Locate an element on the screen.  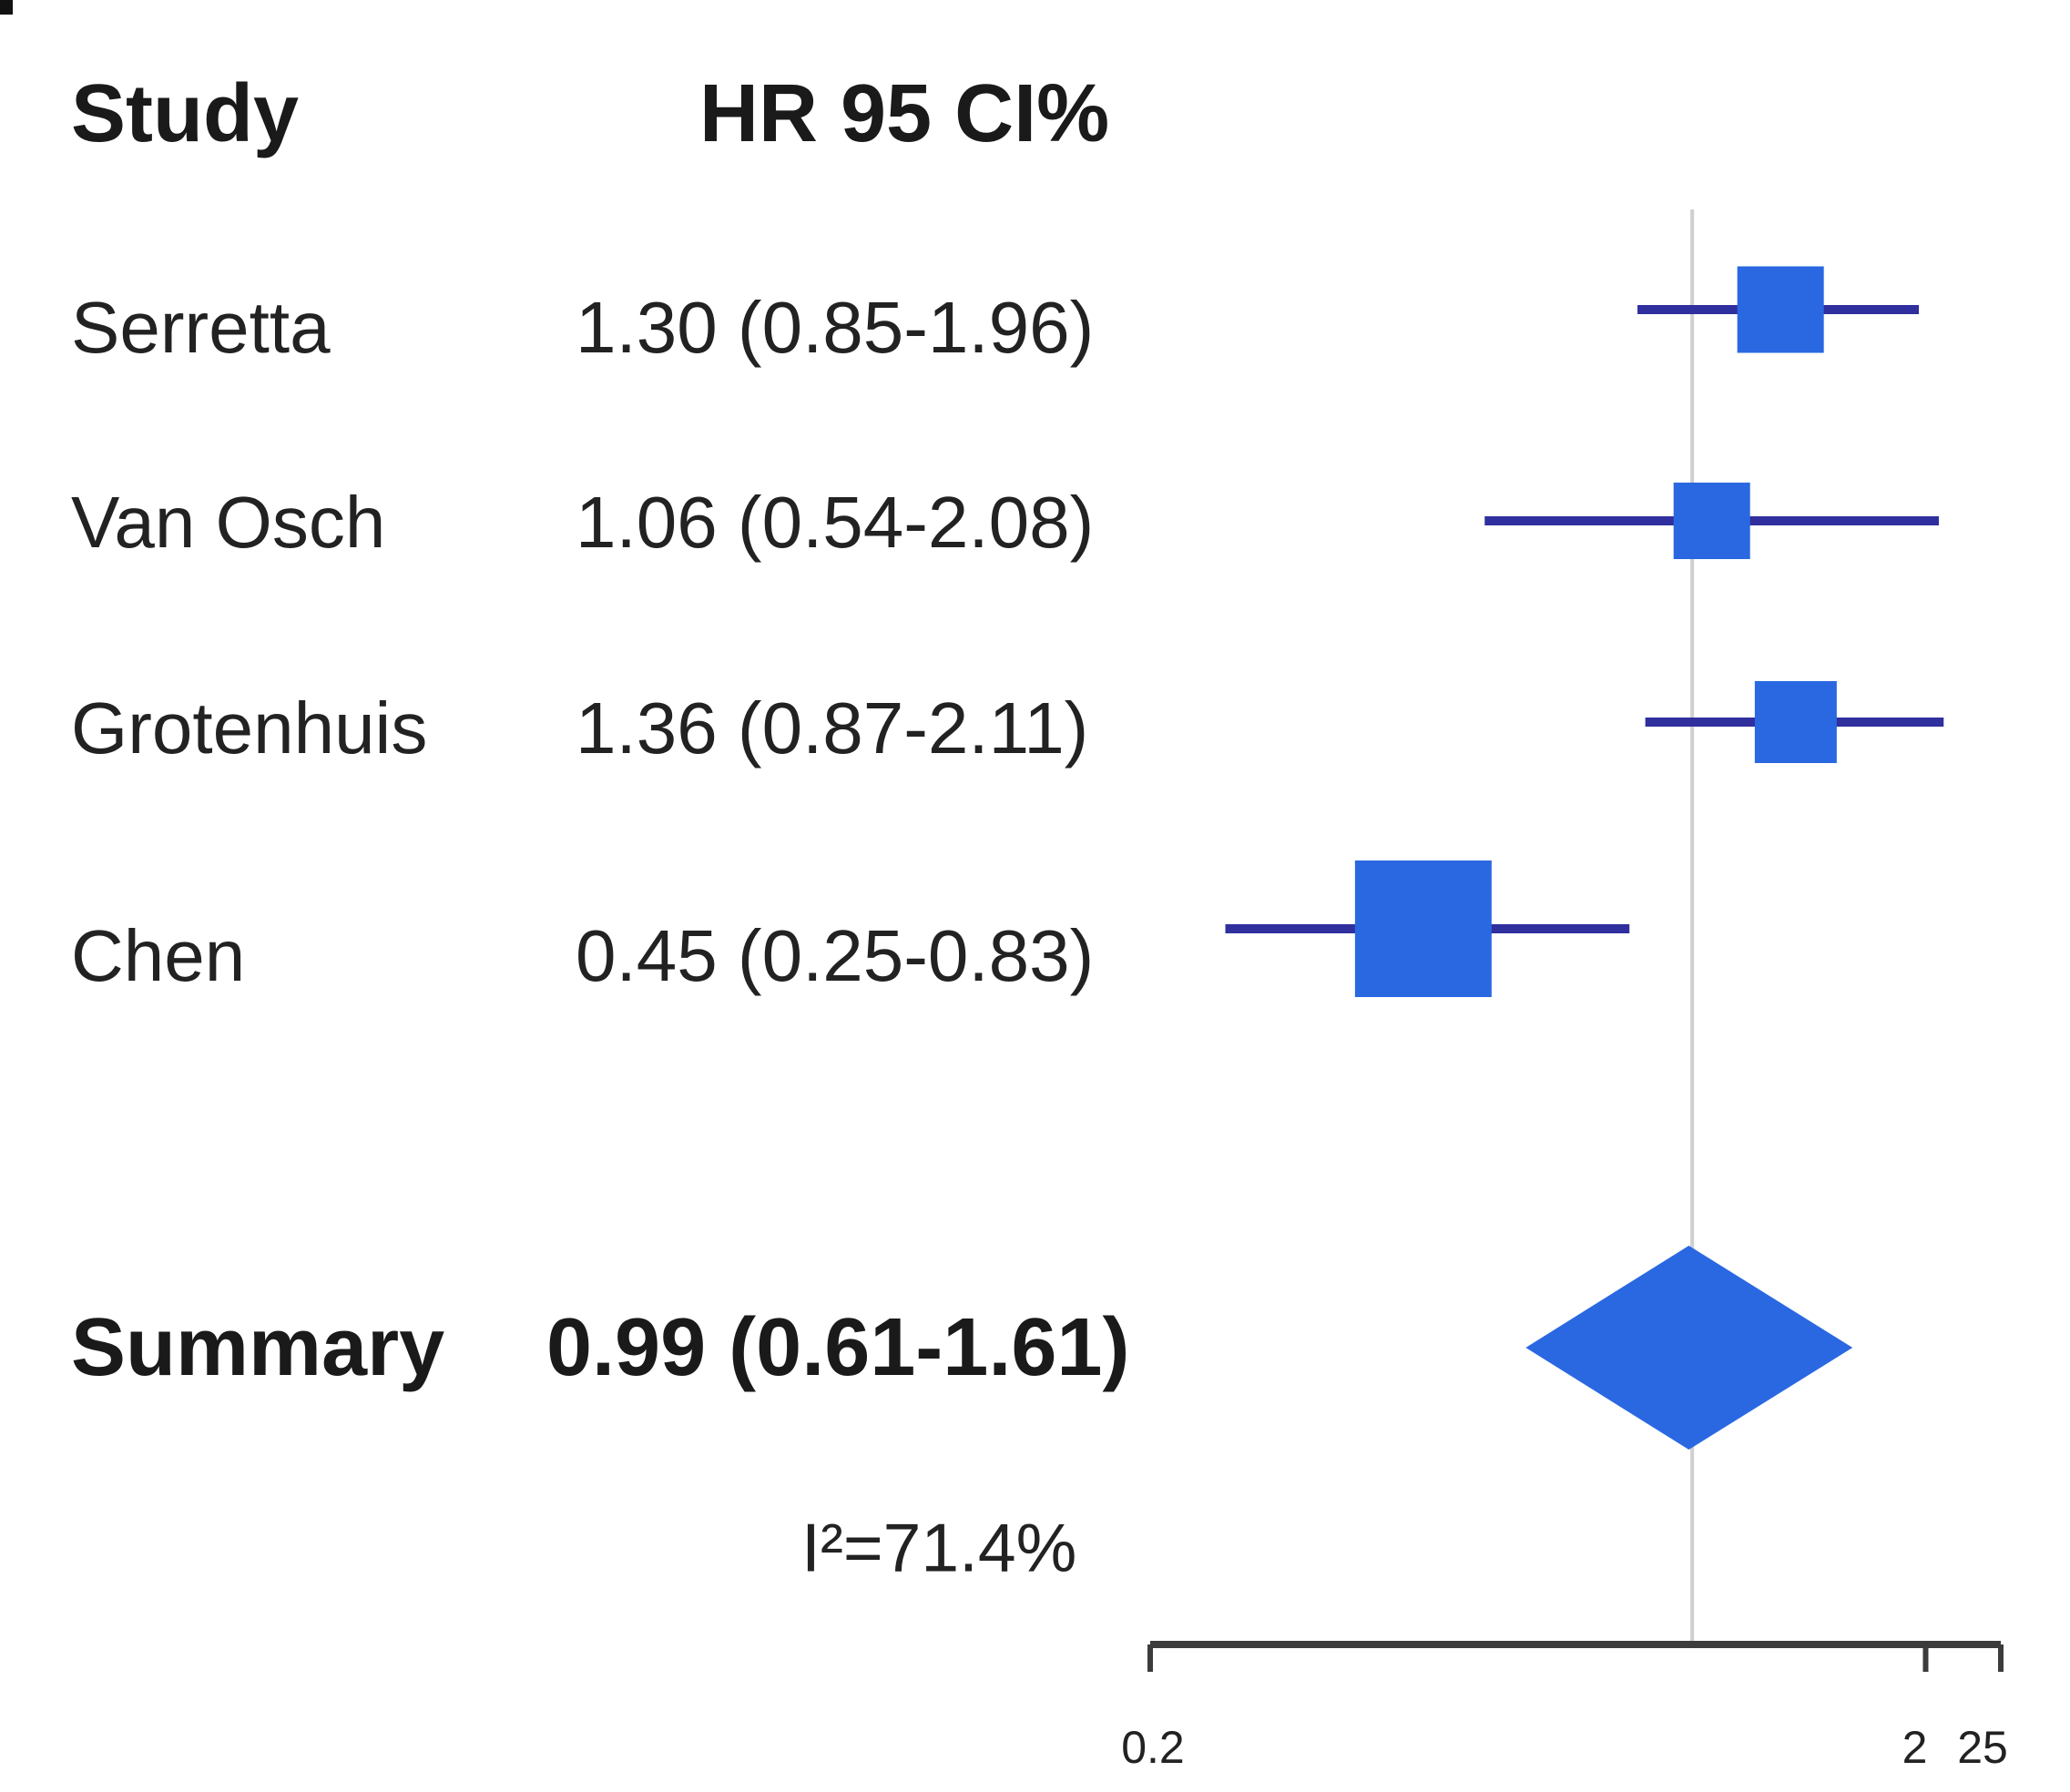
summary-diamond is located at coordinates (1689, 1348).